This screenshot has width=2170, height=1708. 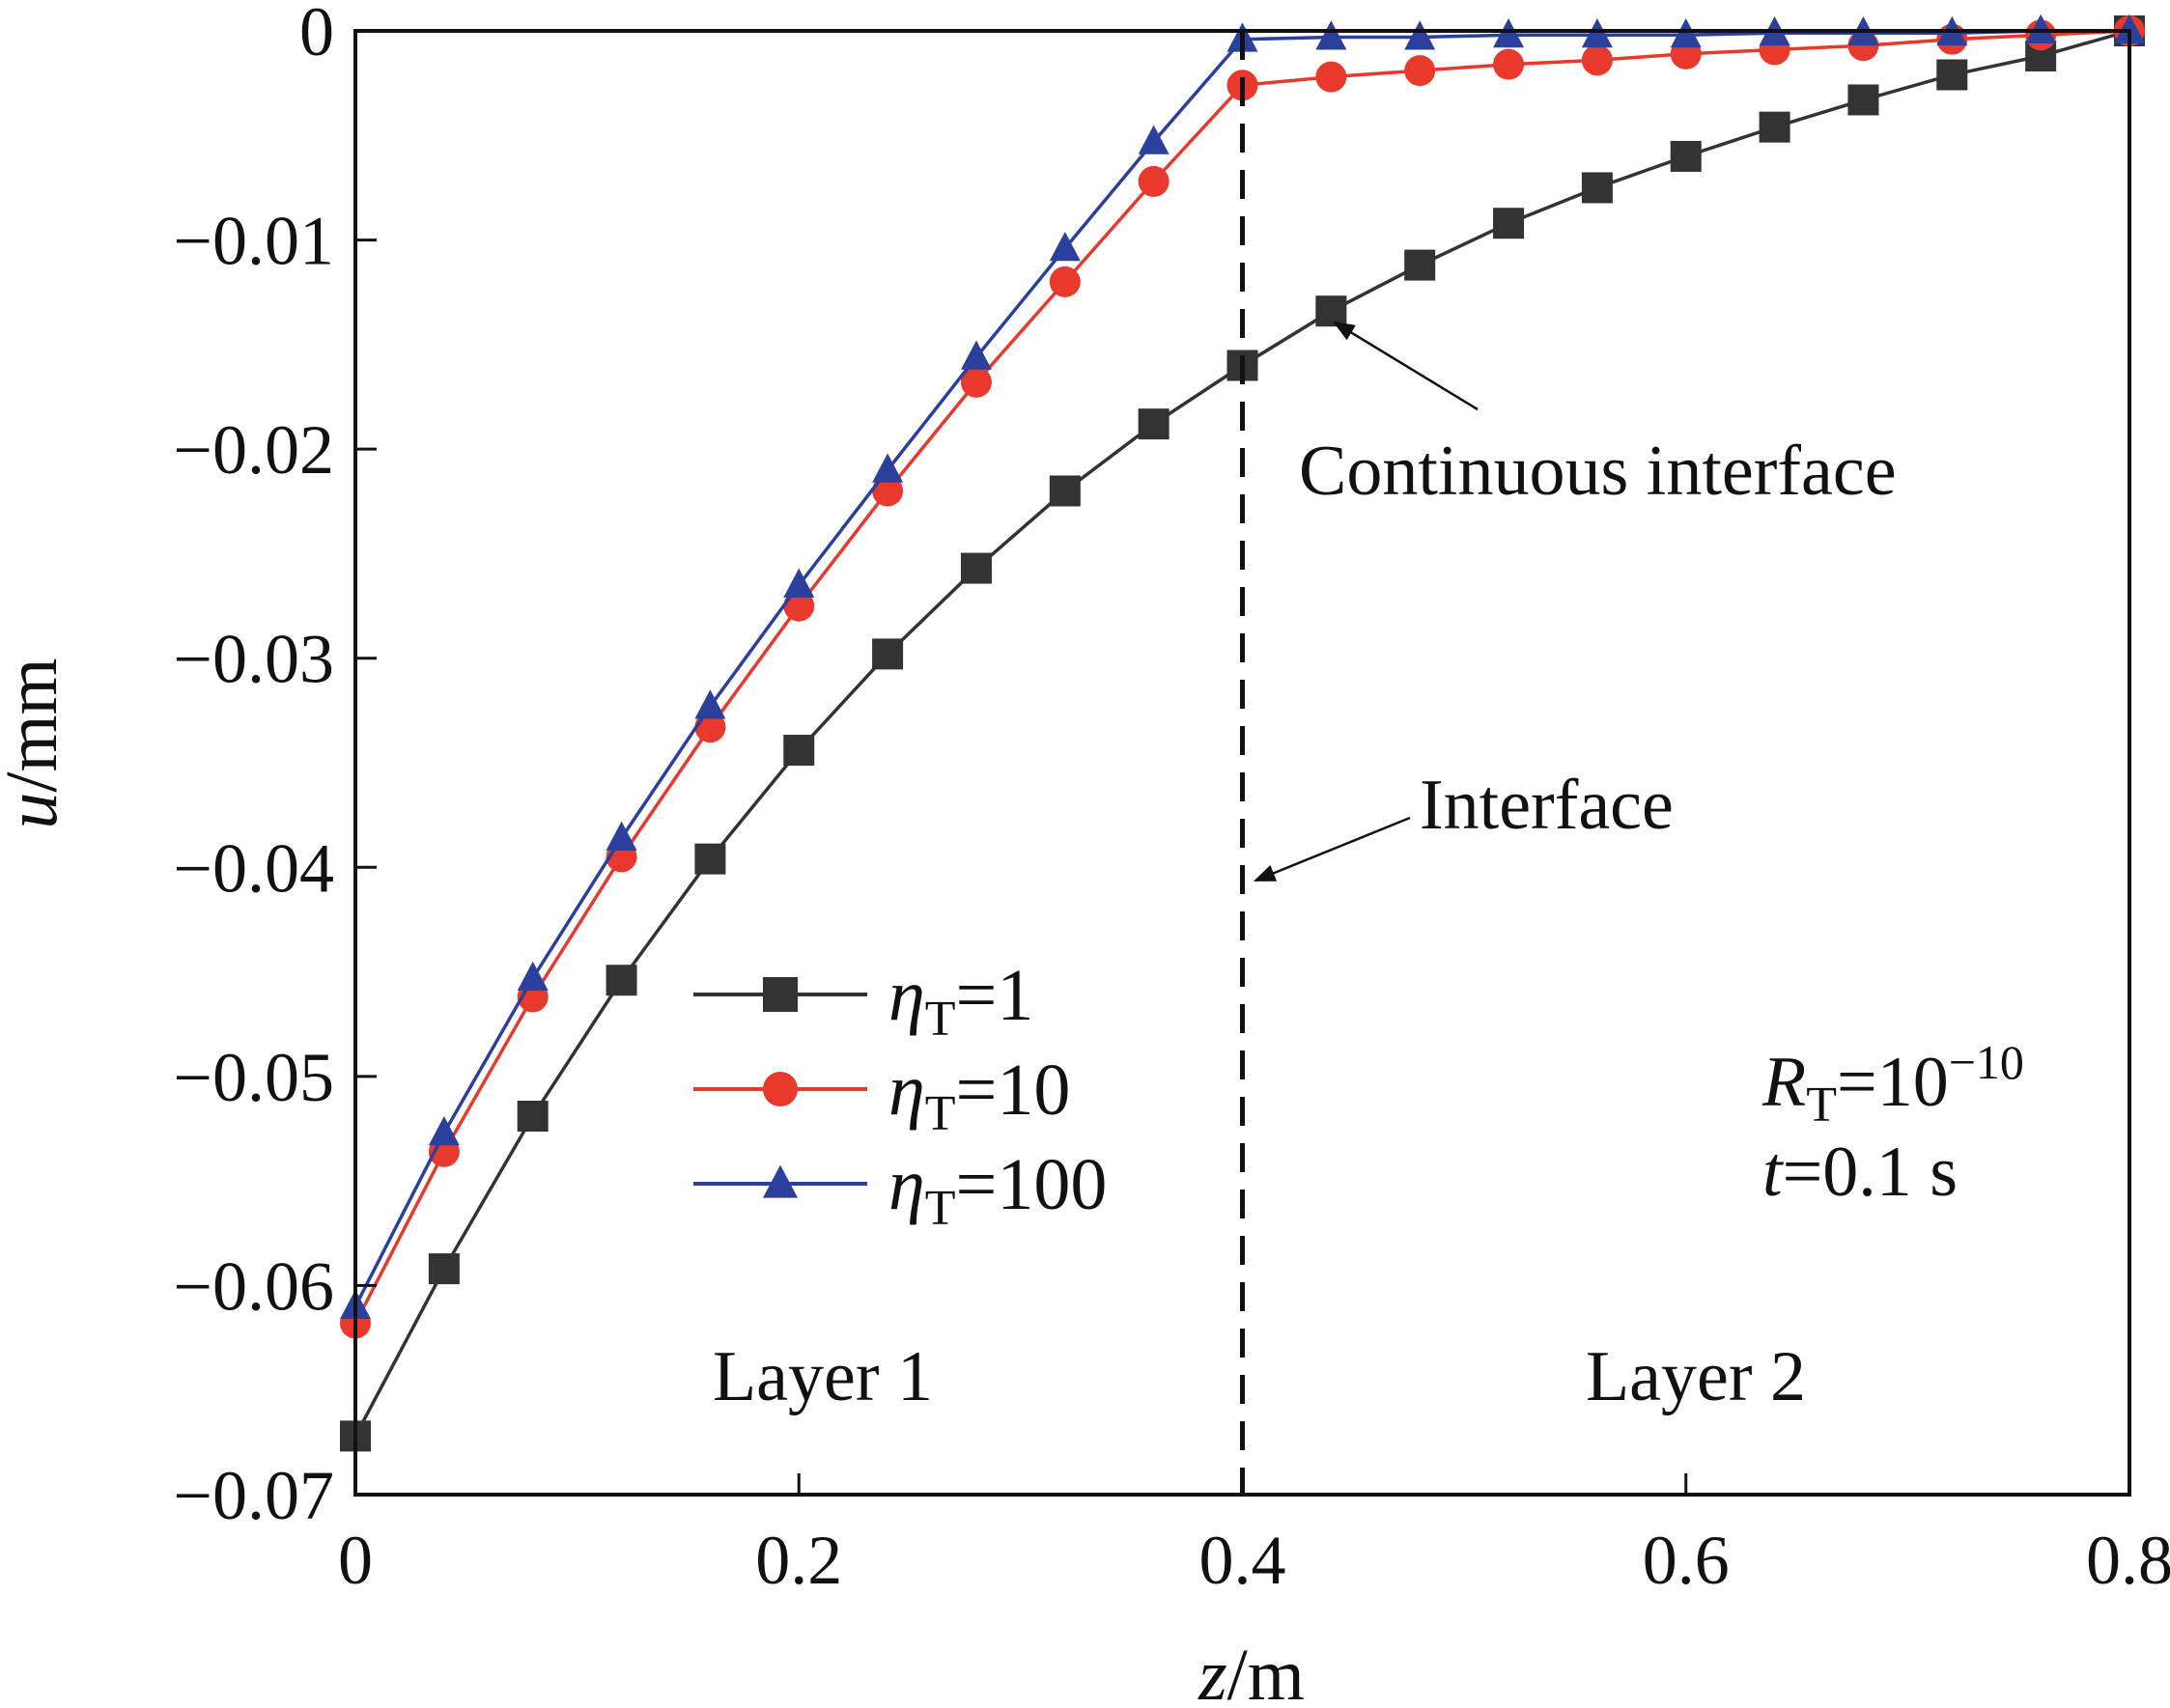 I want to click on x-tick-label: 0, so click(x=355, y=1561).